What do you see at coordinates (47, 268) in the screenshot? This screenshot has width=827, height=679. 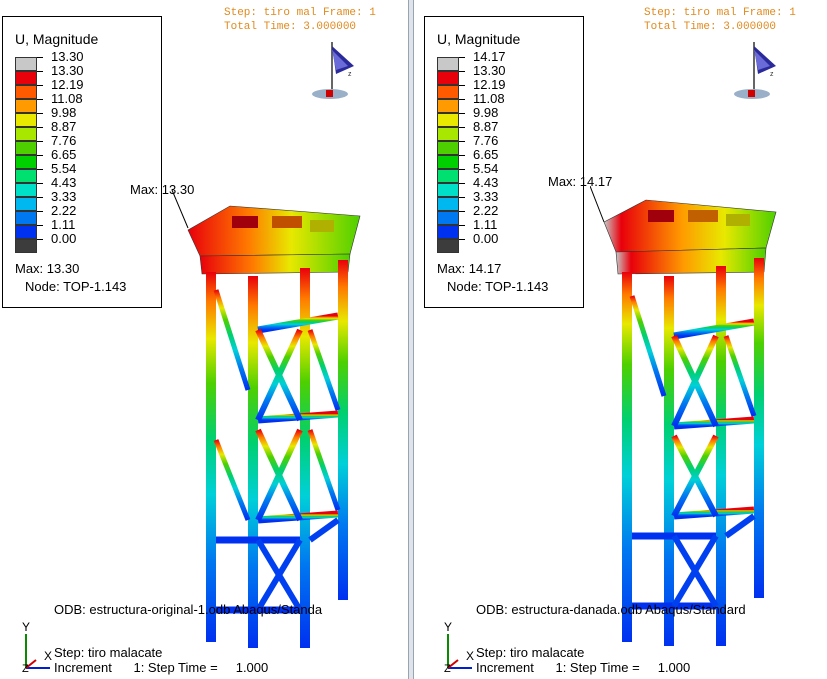 I see `legend-max: Max: 13.30` at bounding box center [47, 268].